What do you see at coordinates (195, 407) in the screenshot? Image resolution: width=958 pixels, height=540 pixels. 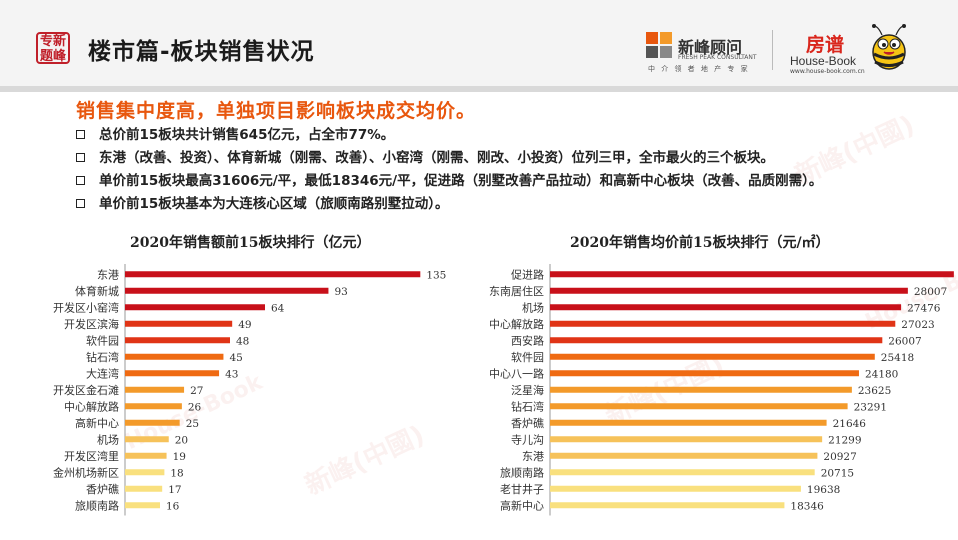 I see `sales-volume-value-label: 26` at bounding box center [195, 407].